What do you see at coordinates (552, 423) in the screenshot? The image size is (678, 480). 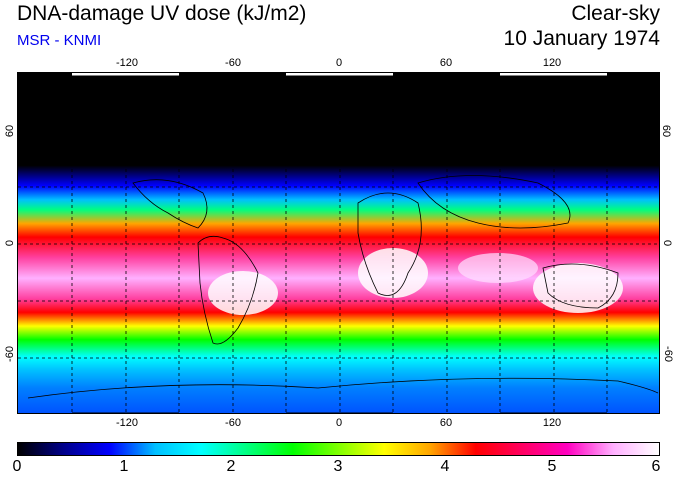 I see `lon-tick-bottom: 120` at bounding box center [552, 423].